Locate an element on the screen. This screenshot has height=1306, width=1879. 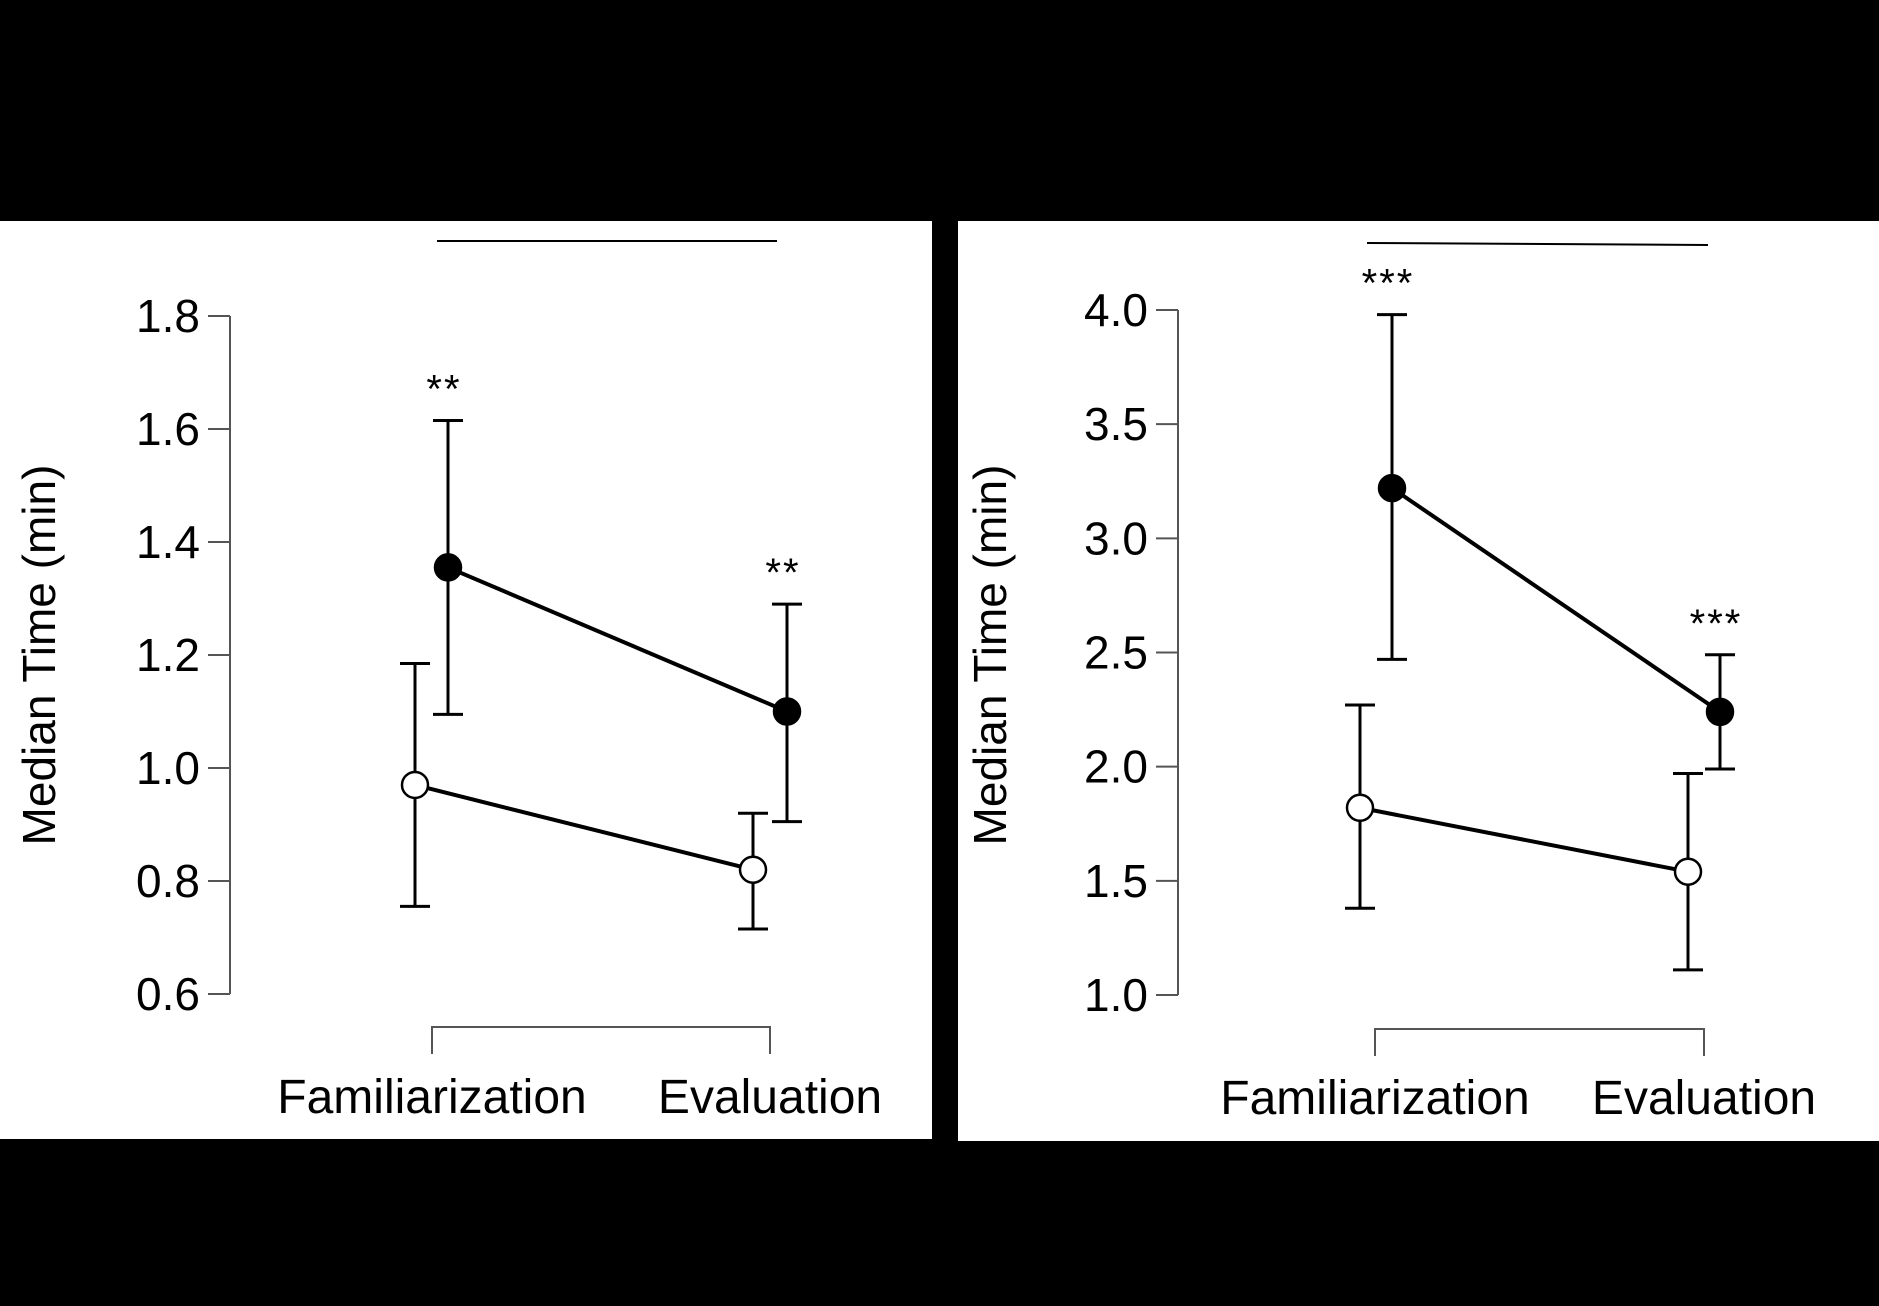
y-tick-label: 3.5 is located at coordinates (1116, 424).